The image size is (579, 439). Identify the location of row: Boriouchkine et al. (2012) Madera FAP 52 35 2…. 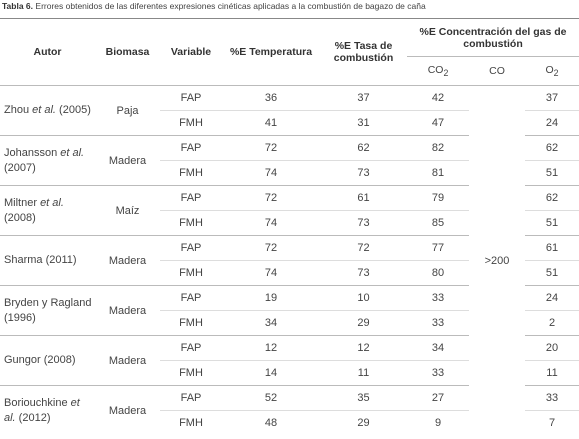
(289, 410).